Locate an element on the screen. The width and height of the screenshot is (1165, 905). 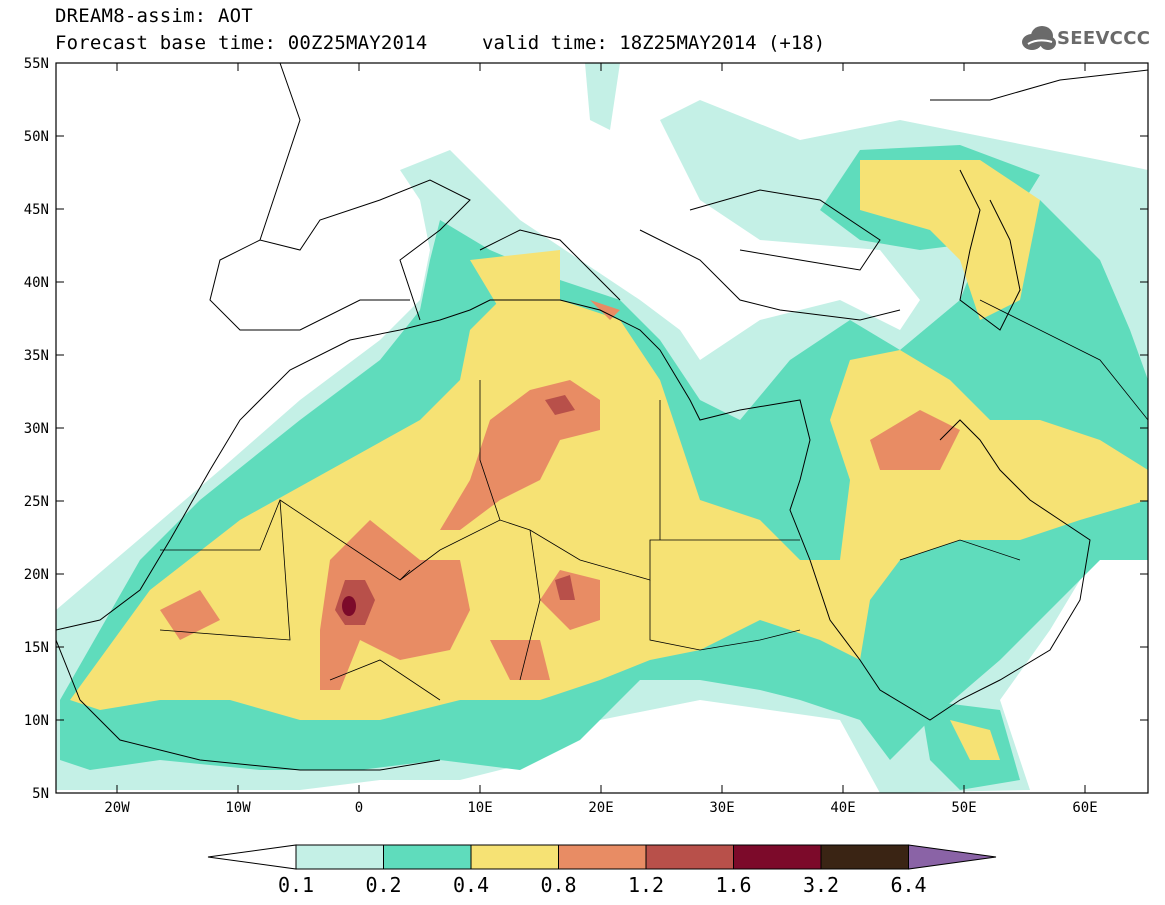
lon-label: 20E is located at coordinates (600, 808).